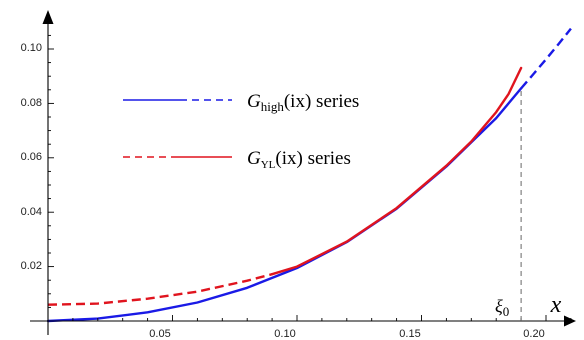  Describe the element at coordinates (570, 321) in the screenshot. I see `x-axis-arrow` at that location.